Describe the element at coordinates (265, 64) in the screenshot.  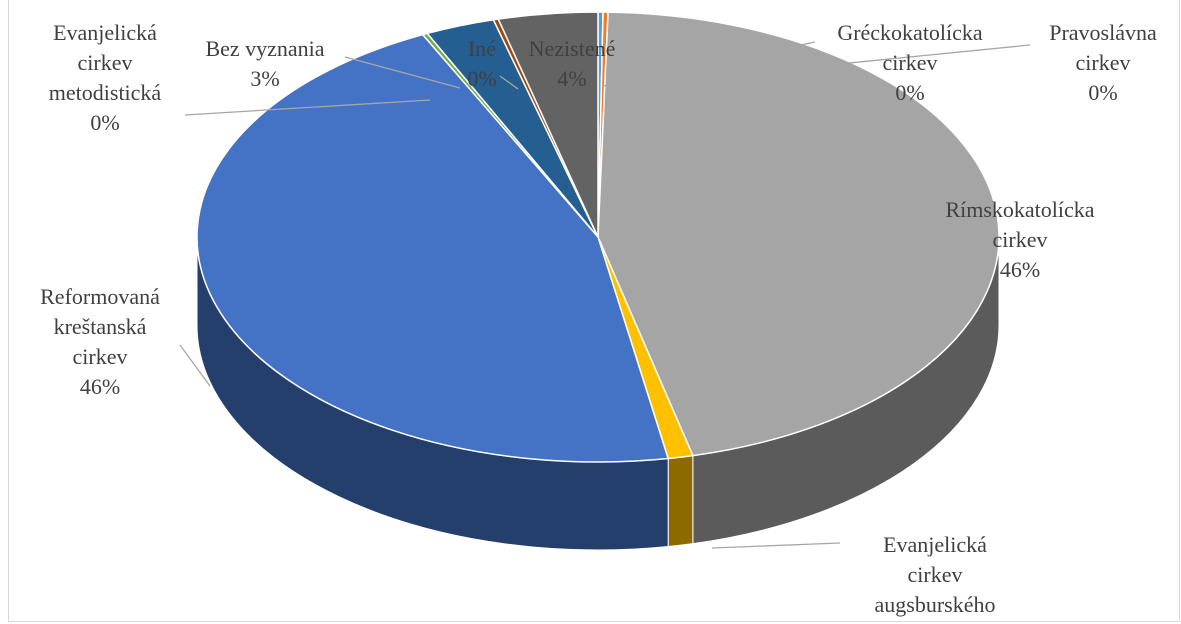
I see `data-label: Bez vyznania 3%` at that location.